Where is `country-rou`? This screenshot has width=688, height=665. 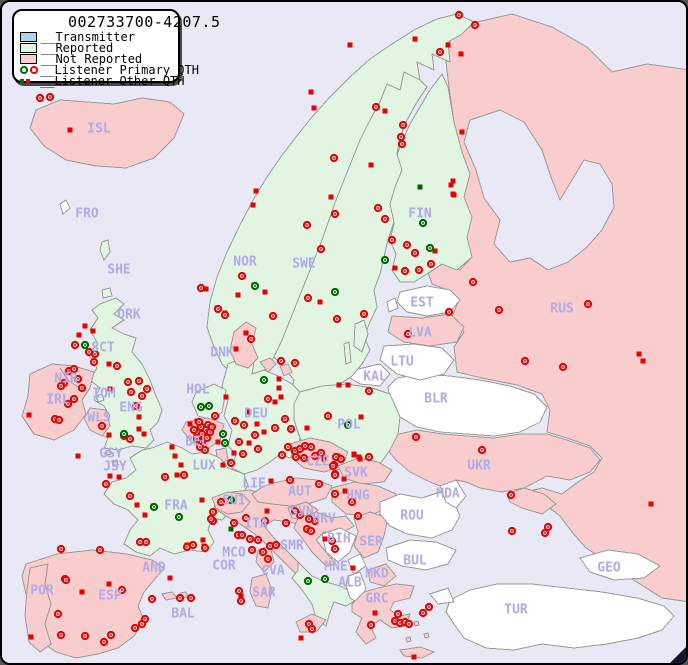 country-rou is located at coordinates (420, 515).